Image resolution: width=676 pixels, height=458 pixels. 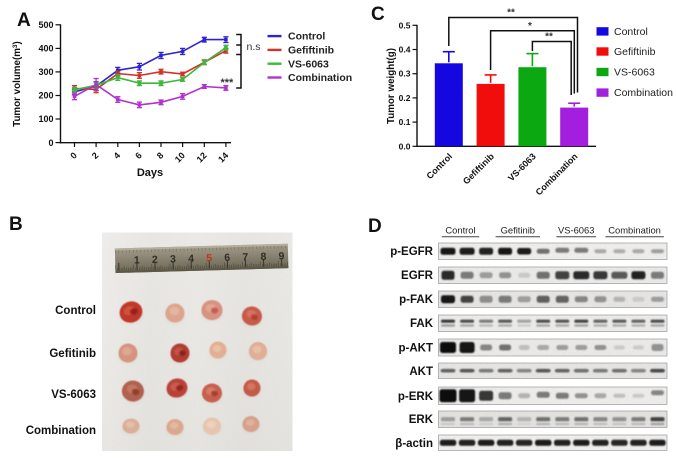 I want to click on svg-text: C, so click(x=378, y=14).